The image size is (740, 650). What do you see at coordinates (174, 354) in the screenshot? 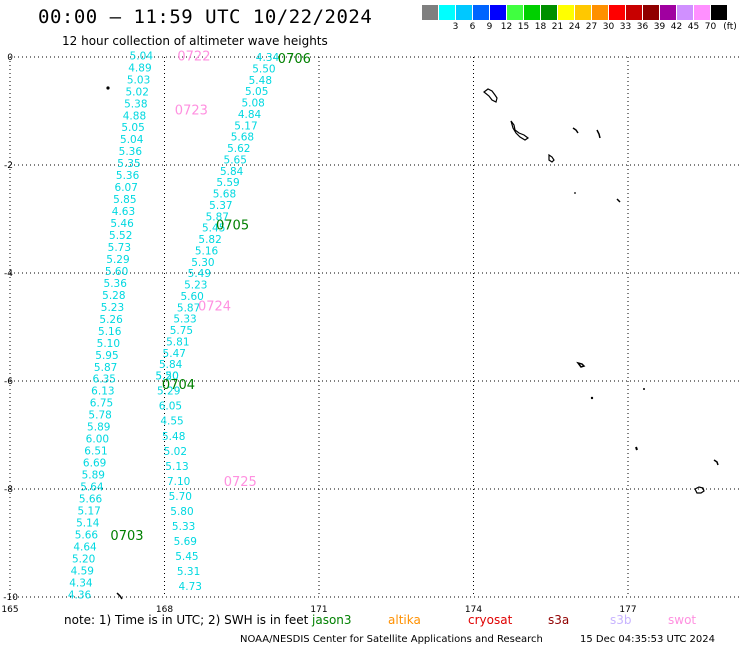
I see `wave-height-value: 5.47` at bounding box center [174, 354].